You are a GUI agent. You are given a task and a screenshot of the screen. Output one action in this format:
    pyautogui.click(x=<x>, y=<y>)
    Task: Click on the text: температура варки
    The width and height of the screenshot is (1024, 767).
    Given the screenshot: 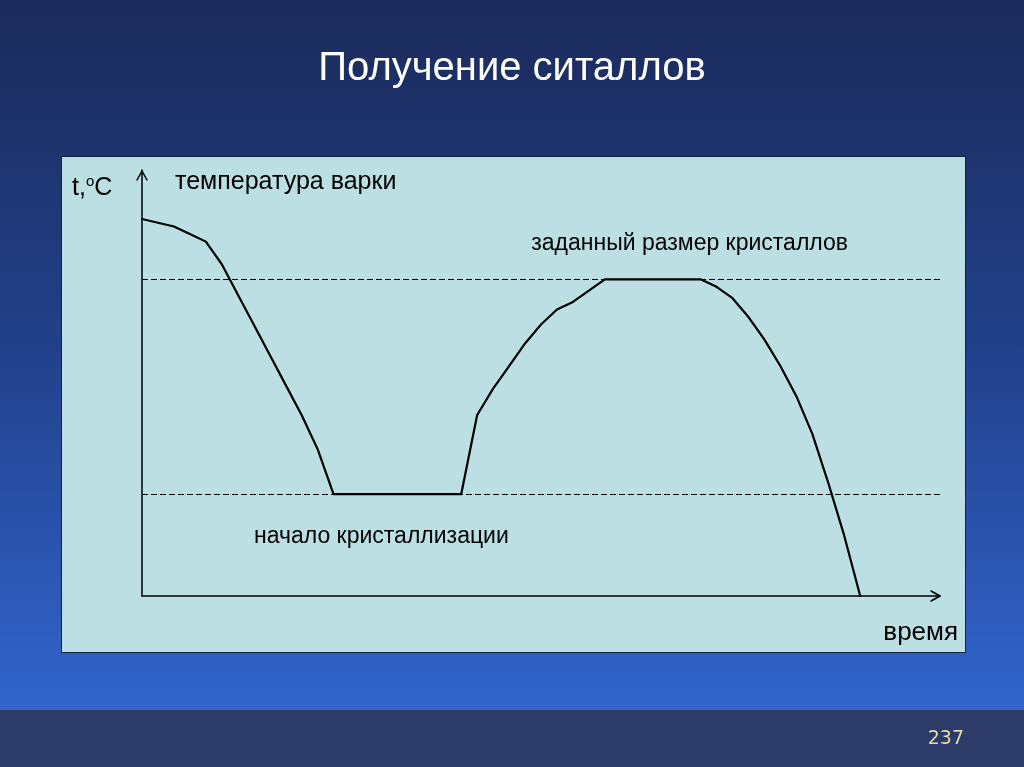 What is the action you would take?
    pyautogui.click(x=286, y=179)
    